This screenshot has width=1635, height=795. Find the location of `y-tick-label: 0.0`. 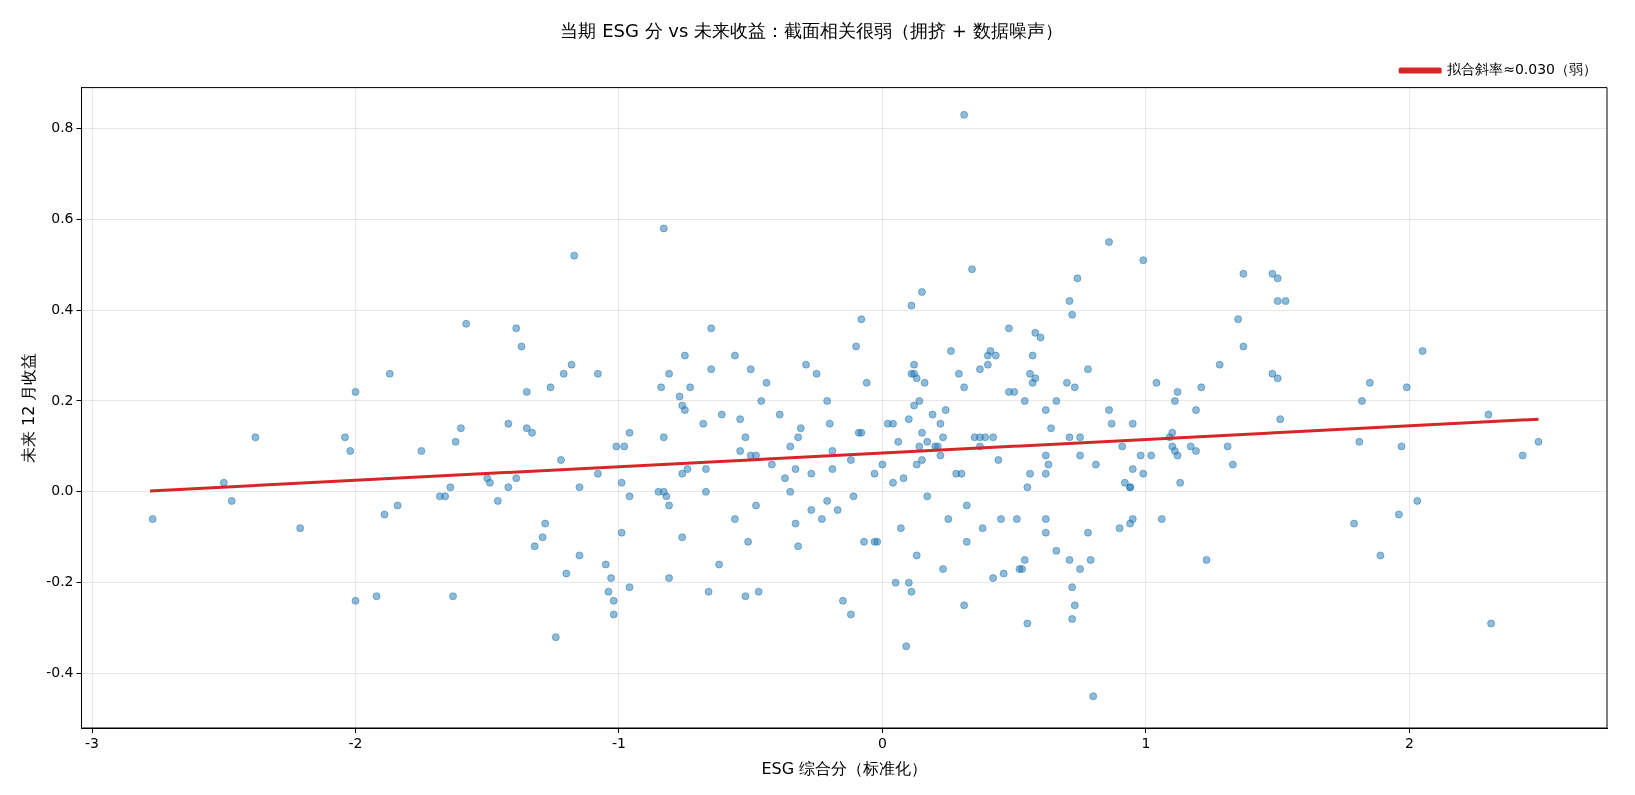

y-tick-label: 0.0 is located at coordinates (62, 490).